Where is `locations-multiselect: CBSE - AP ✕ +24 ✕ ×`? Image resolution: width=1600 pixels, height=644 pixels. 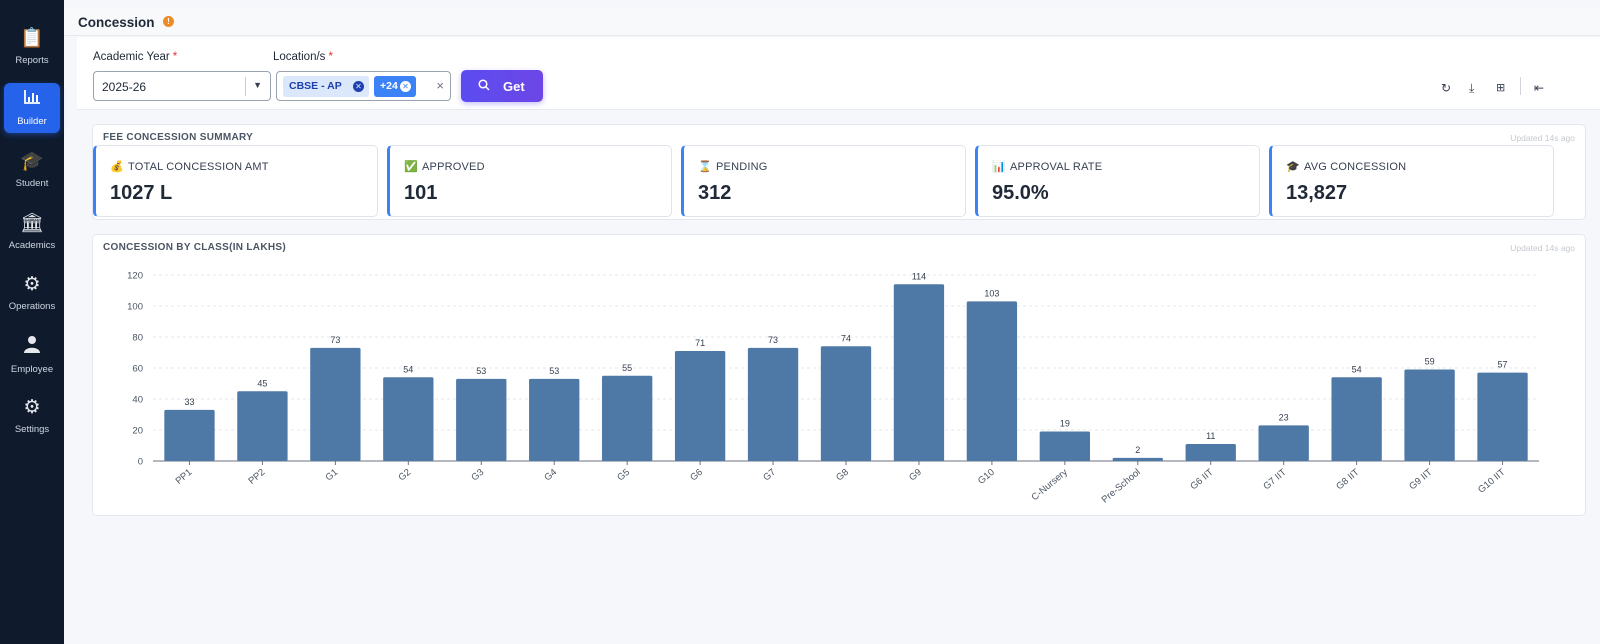
locations-multiselect: CBSE - AP ✕ +24 ✕ × is located at coordinates (363, 86).